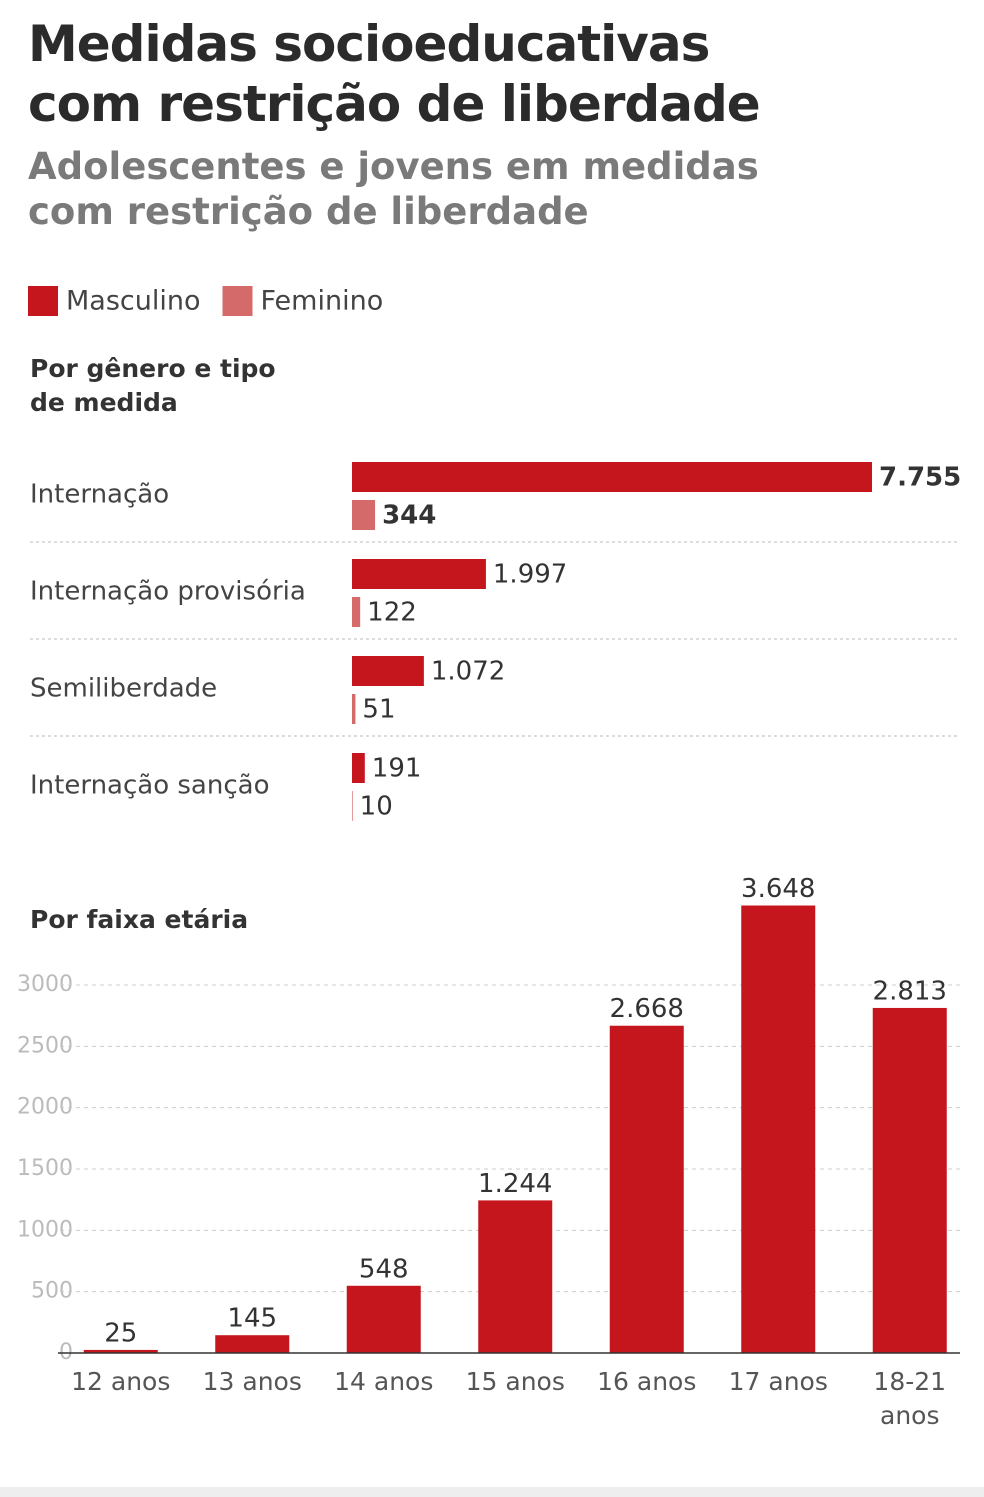 The image size is (984, 1497). I want to click on y-tick-label: 2500, so click(45, 1045).